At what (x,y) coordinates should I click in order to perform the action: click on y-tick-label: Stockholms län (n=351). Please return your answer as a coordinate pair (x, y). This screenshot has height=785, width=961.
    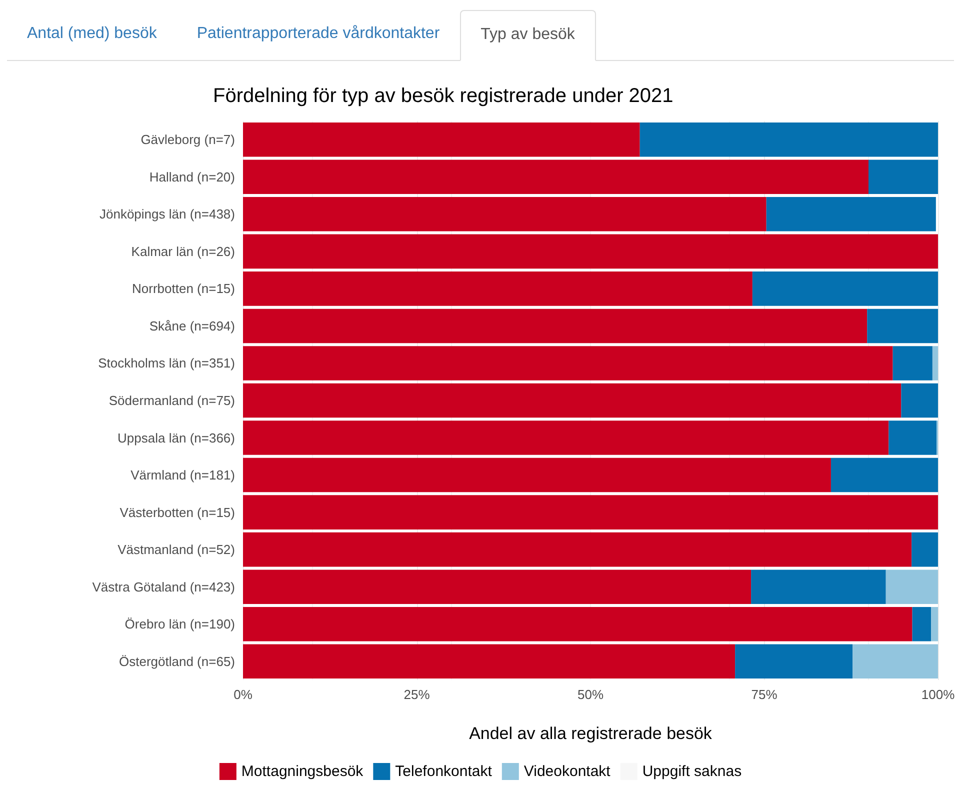
    Looking at the image, I should click on (166, 363).